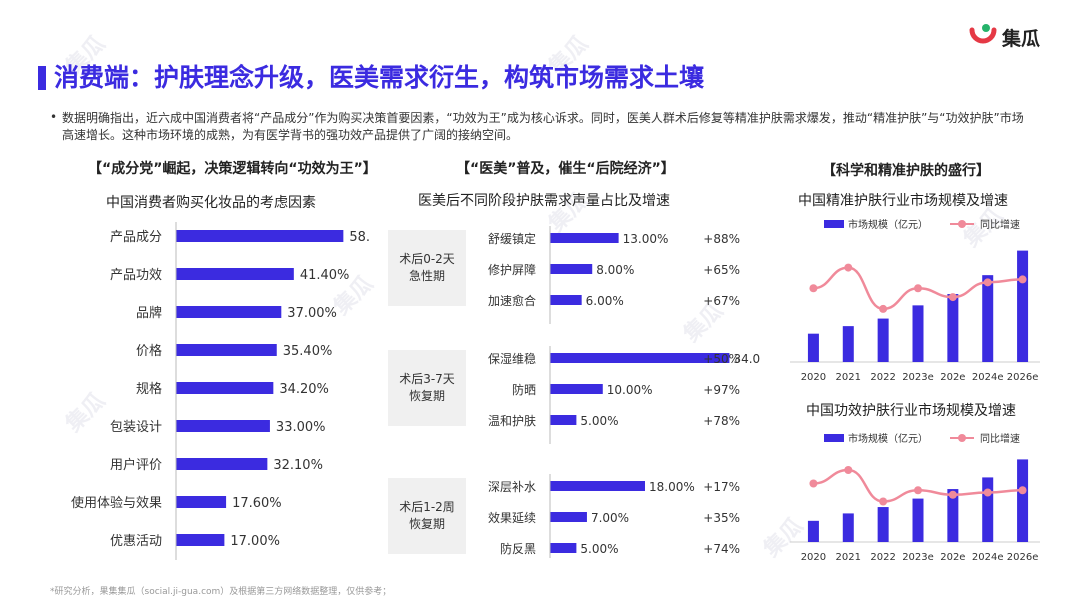  Describe the element at coordinates (149, 389) in the screenshot. I see `category-label: 规格` at that location.